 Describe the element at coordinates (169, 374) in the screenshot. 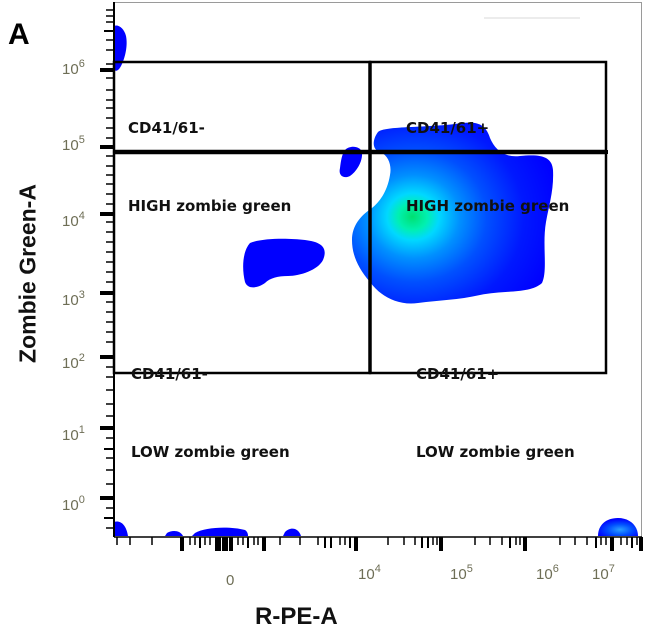

I see `quadrant-ll-line1: CD41/61-` at that location.